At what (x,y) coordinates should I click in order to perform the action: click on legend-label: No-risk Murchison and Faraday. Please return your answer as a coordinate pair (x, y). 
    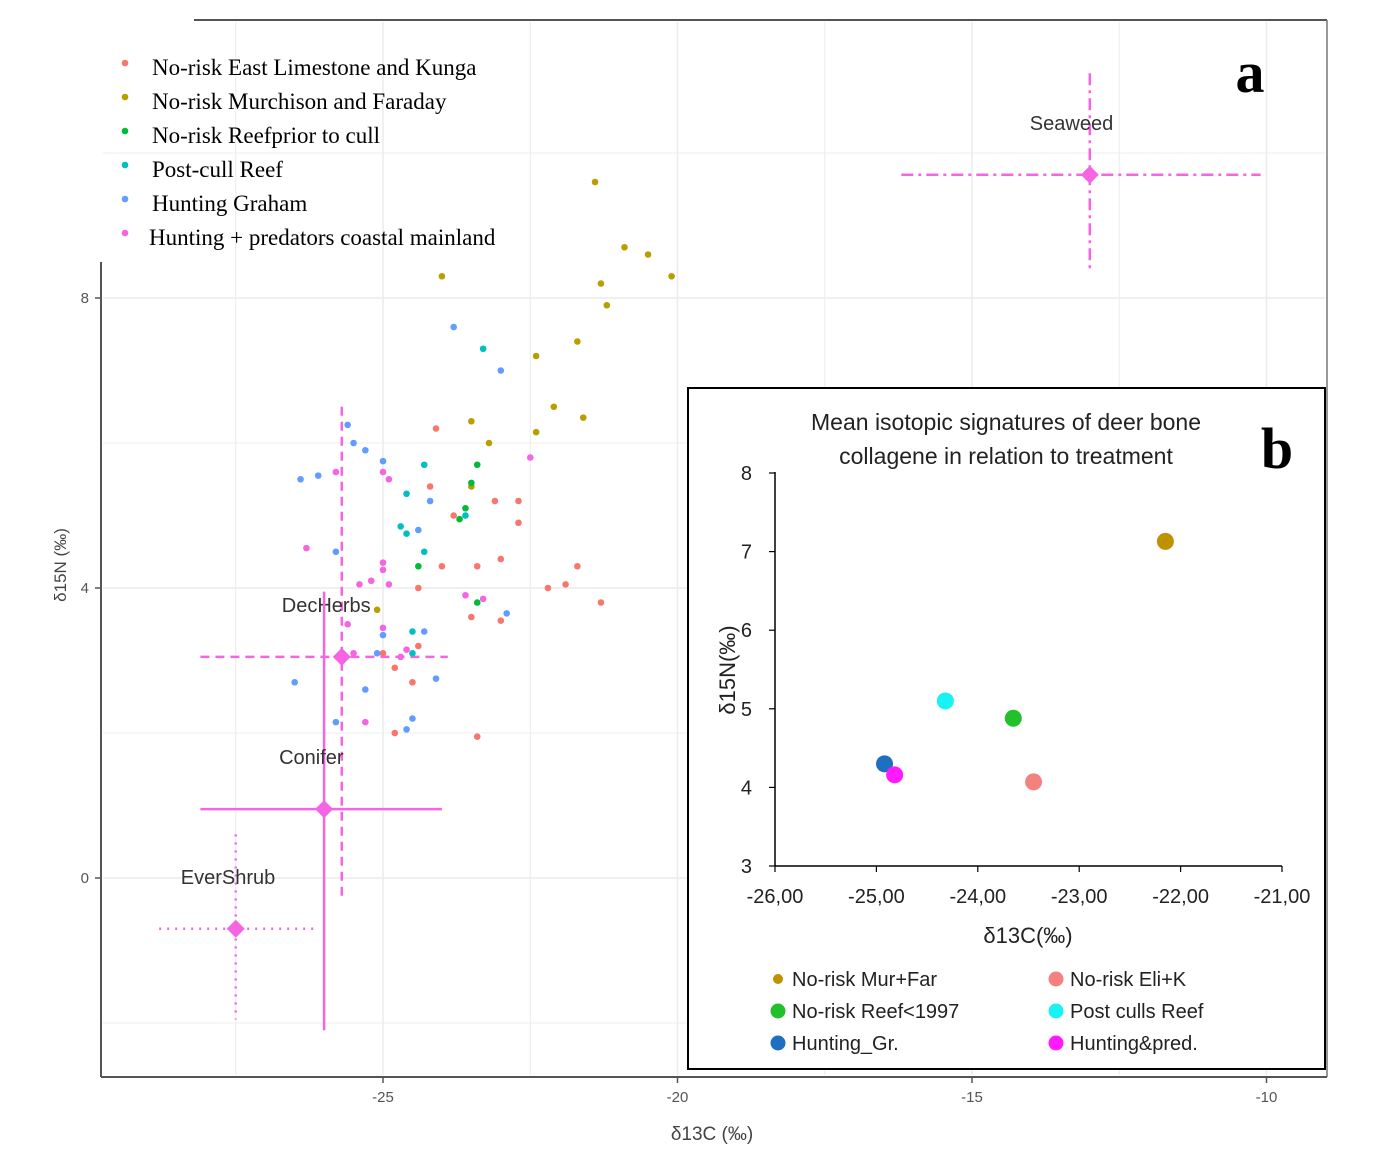
    Looking at the image, I should click on (299, 101).